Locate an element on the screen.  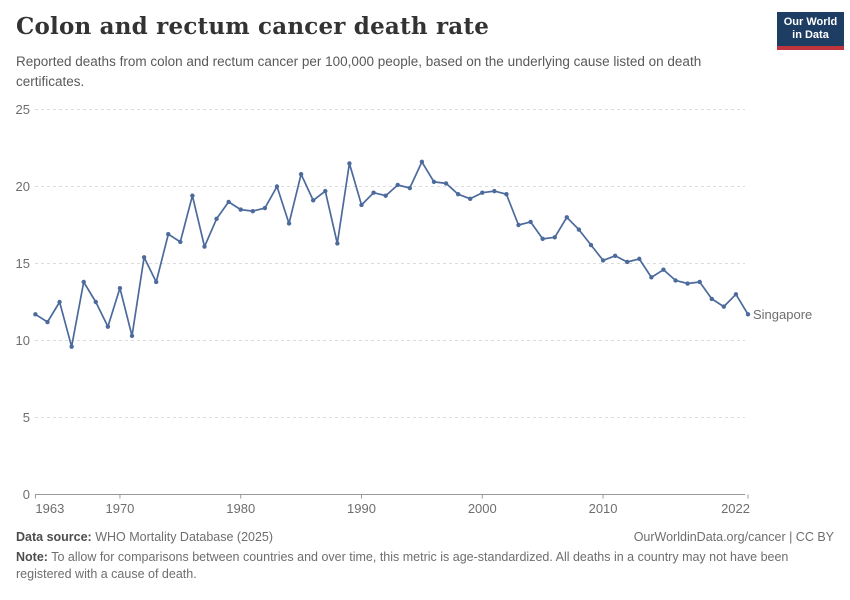
owid-logo-line2: in Data is located at coordinates (810, 35).